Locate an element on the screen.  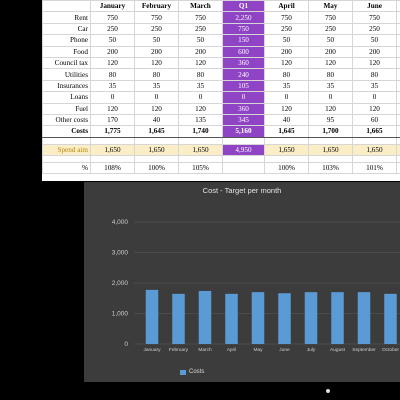
cell-value: 1,665 is located at coordinates (374, 131).